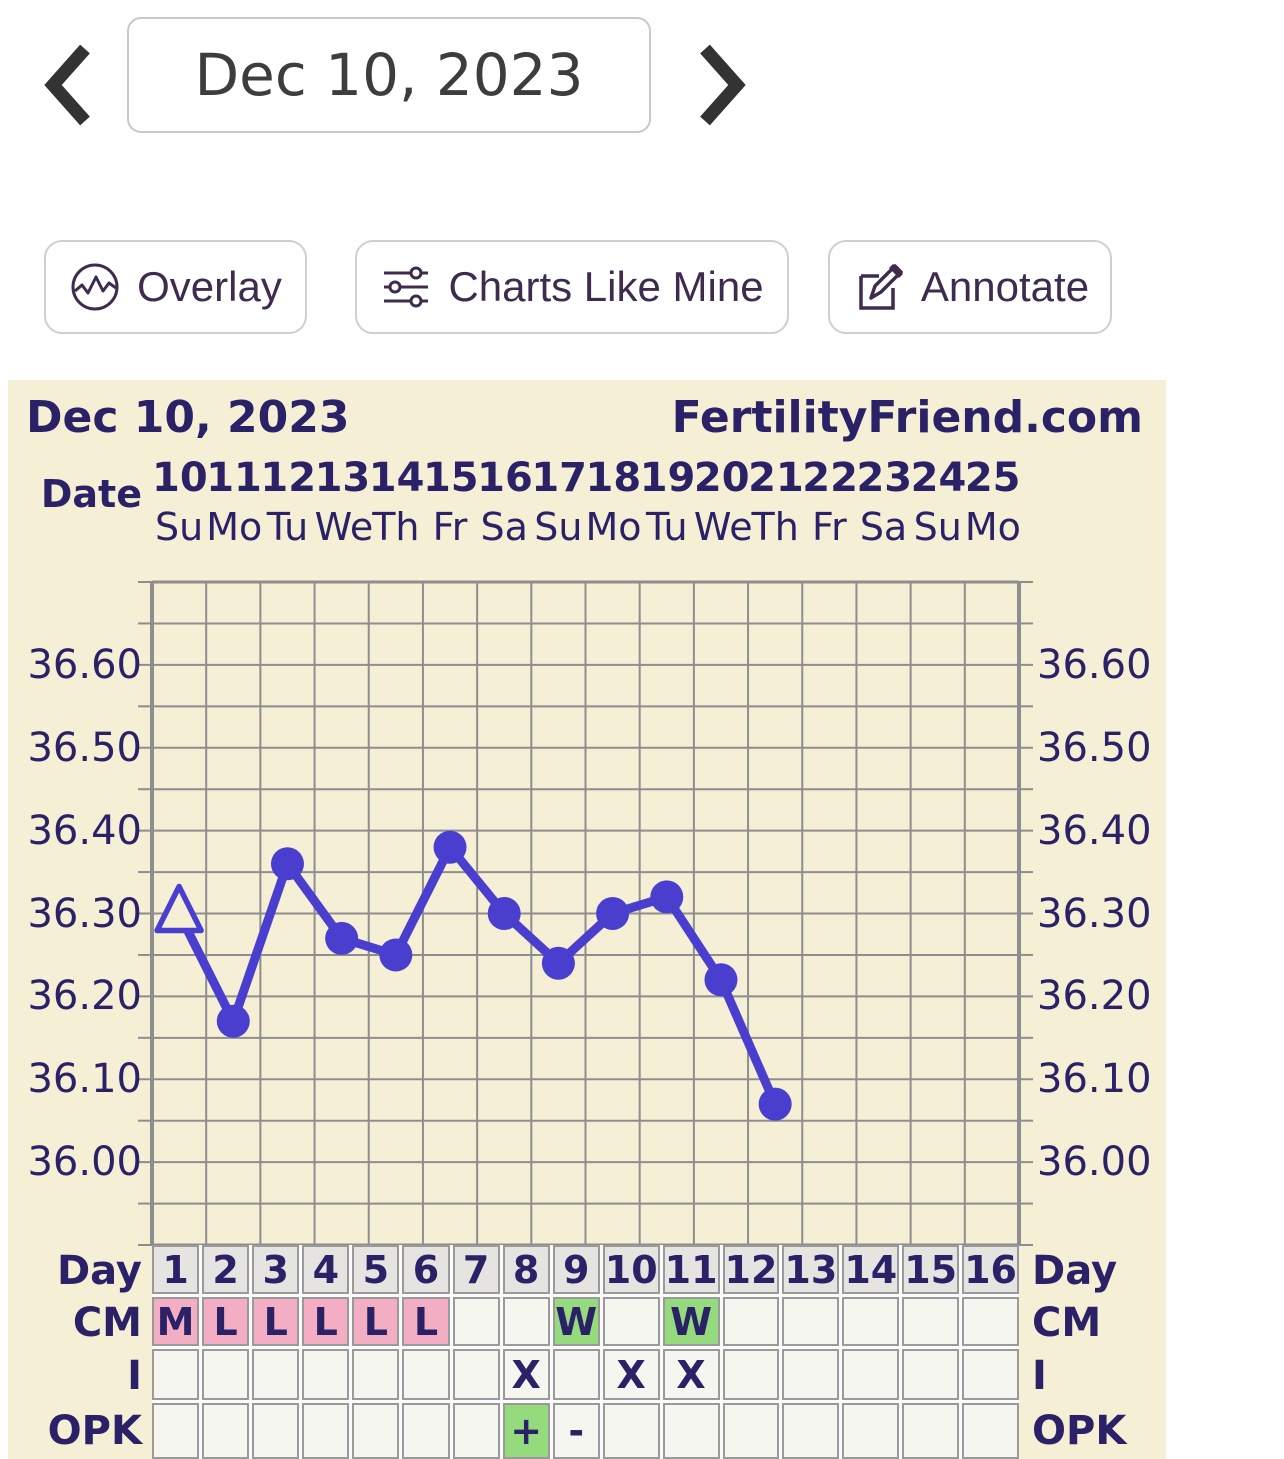 Image resolution: width=1284 pixels, height=1459 pixels. What do you see at coordinates (1094, 996) in the screenshot?
I see `temp-axis-label-right: 36.20` at bounding box center [1094, 996].